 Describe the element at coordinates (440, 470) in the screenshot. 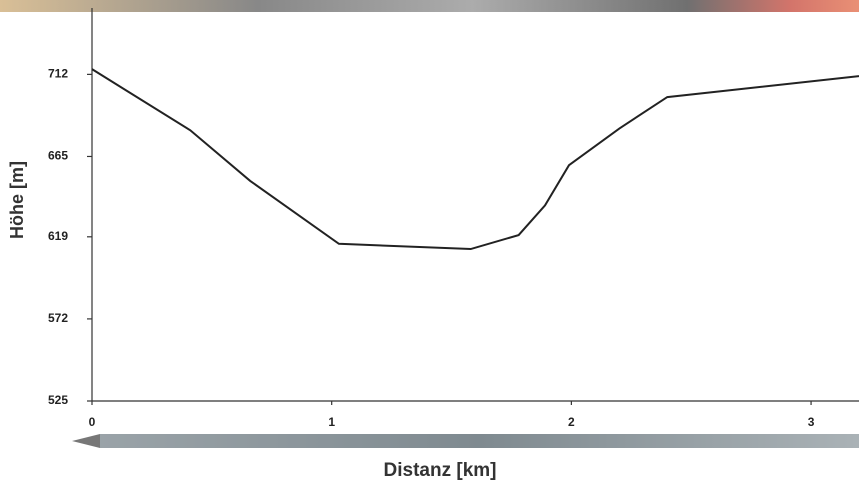

I see `x-axis-title: Distanz [km]` at that location.